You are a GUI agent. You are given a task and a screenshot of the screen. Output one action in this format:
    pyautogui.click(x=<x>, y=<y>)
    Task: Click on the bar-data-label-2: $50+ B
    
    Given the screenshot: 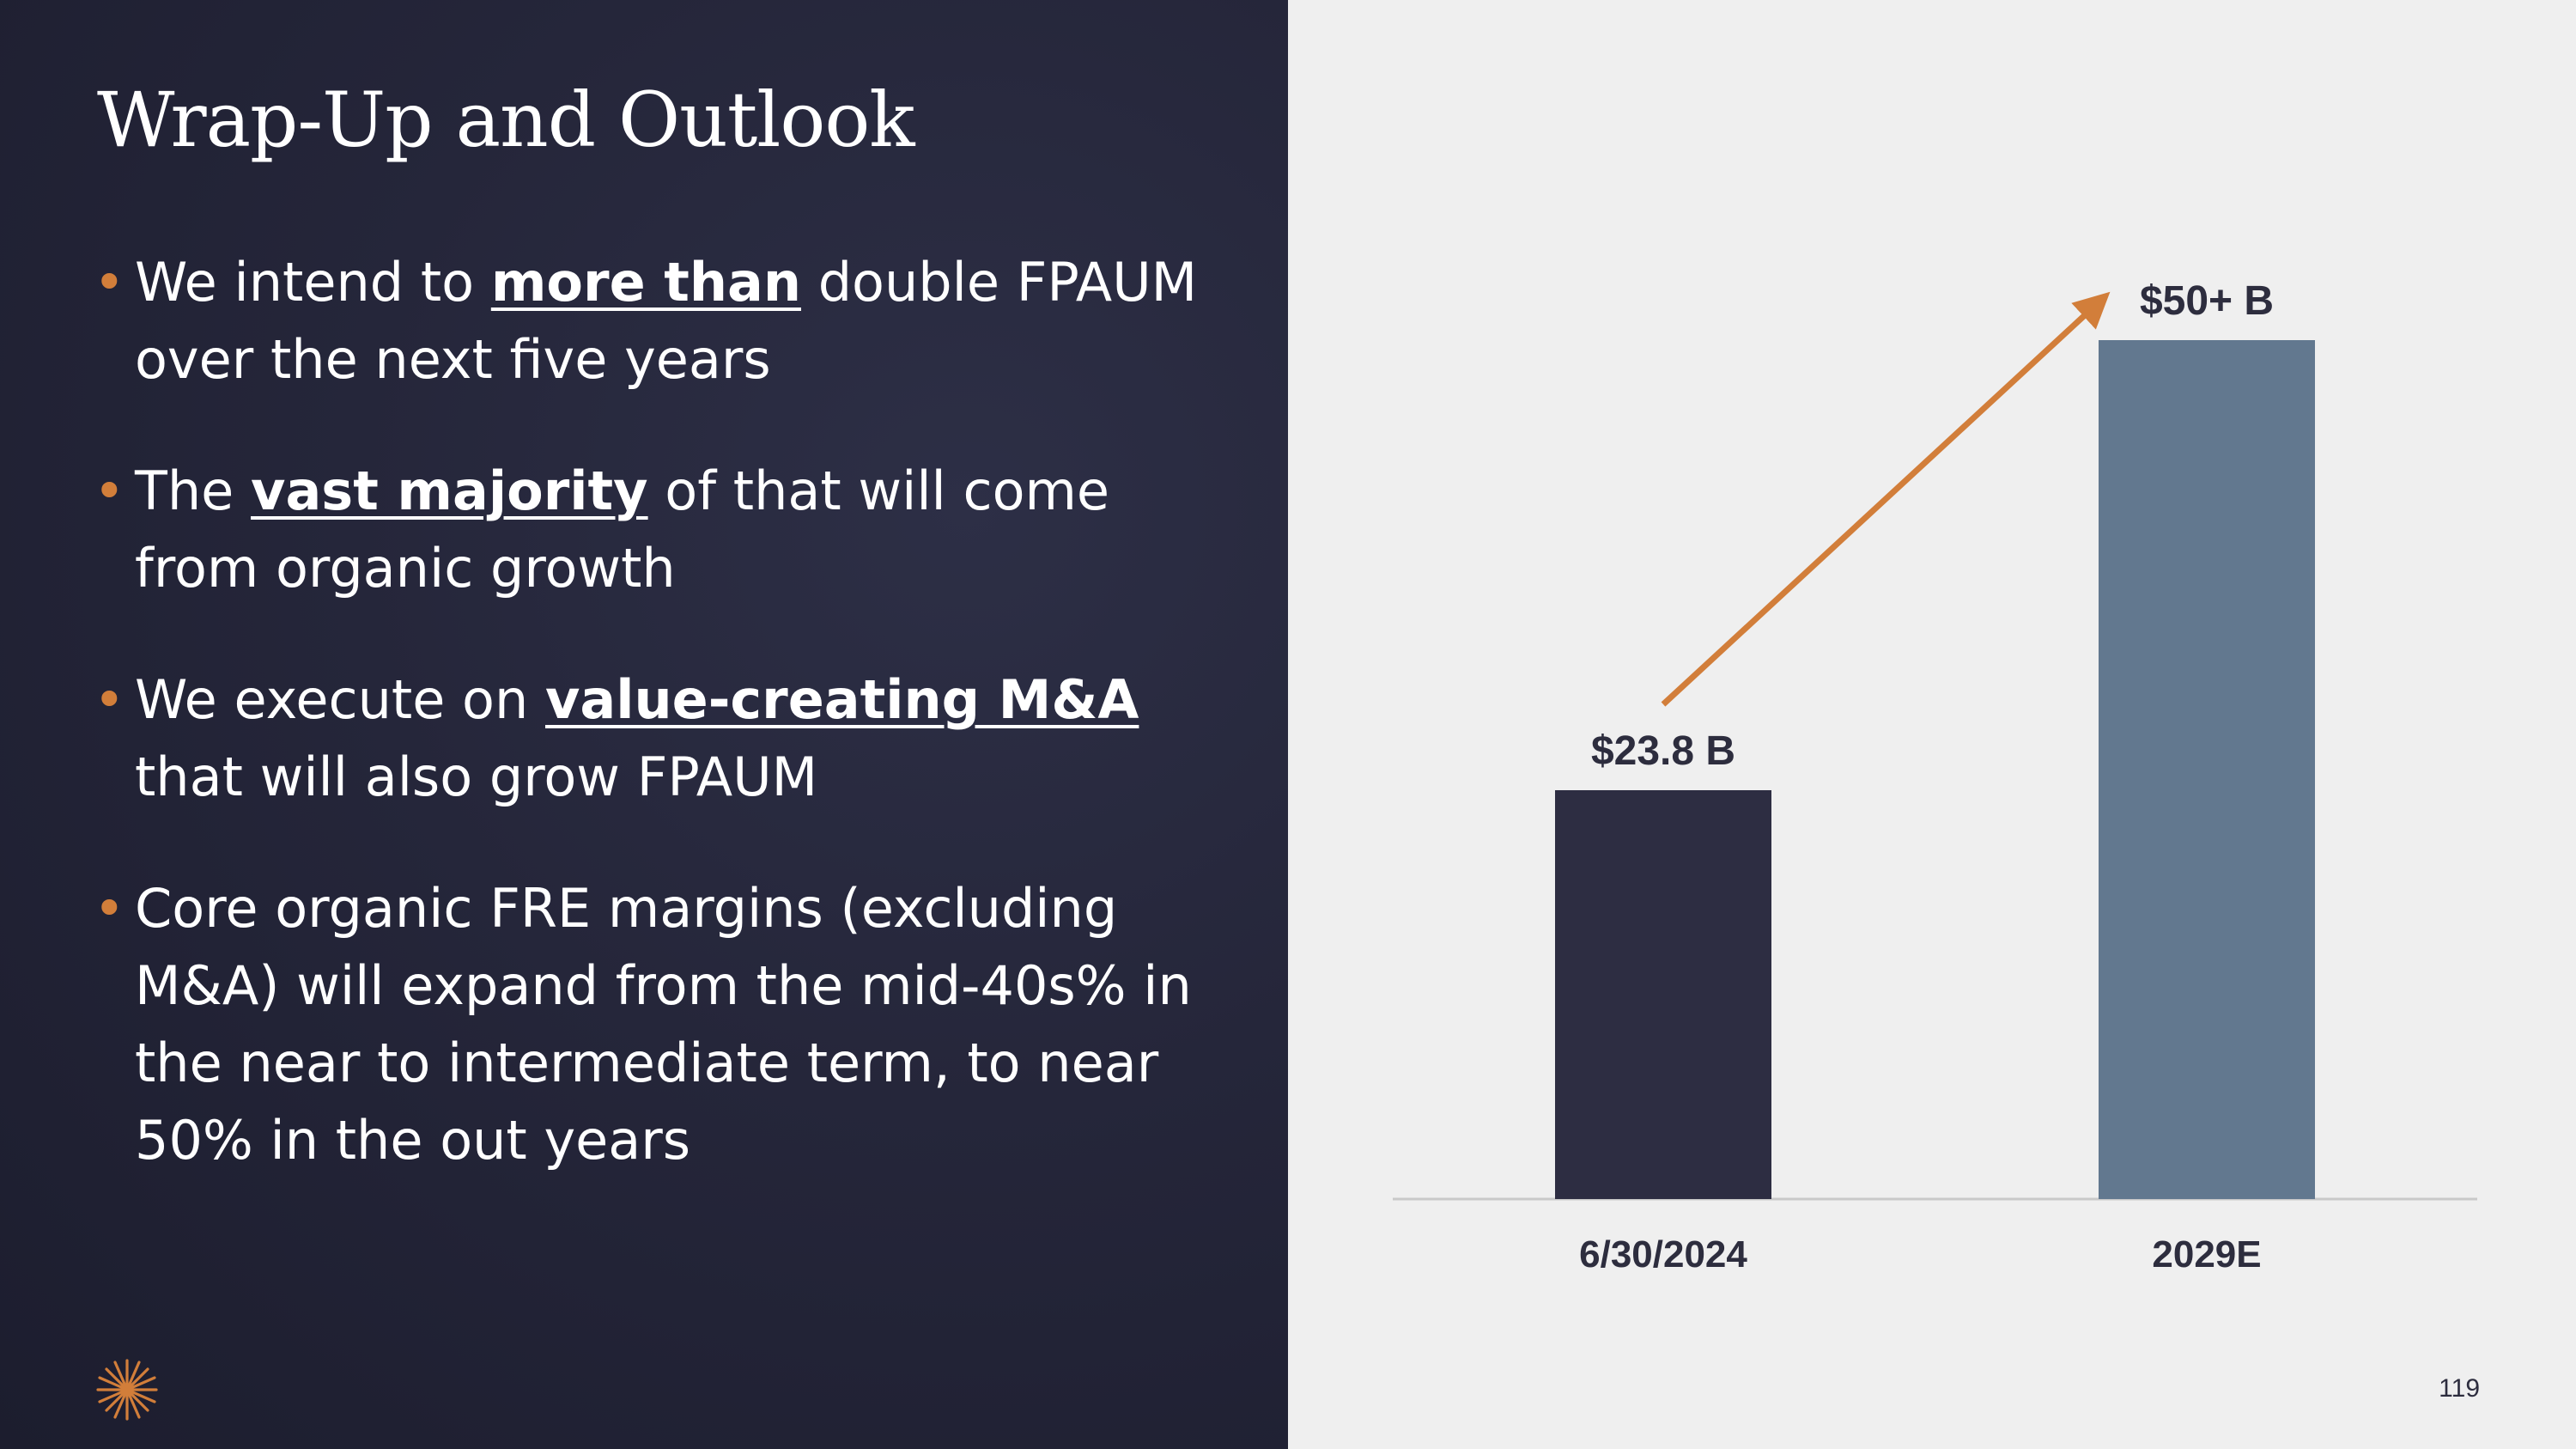 What is the action you would take?
    pyautogui.click(x=2207, y=301)
    